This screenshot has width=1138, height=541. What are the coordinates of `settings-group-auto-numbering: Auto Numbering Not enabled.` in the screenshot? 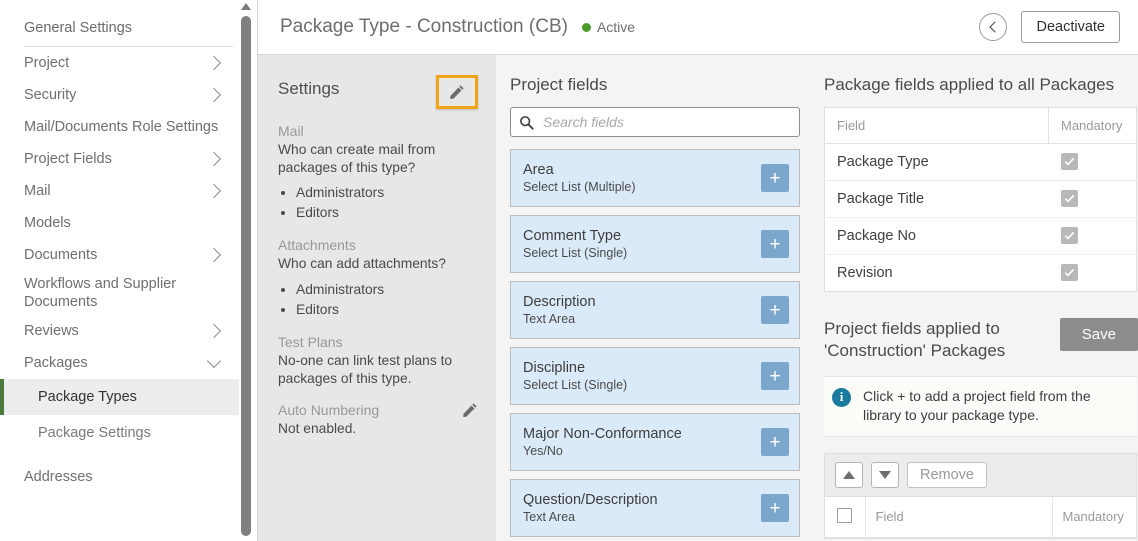 It's located at (378, 420).